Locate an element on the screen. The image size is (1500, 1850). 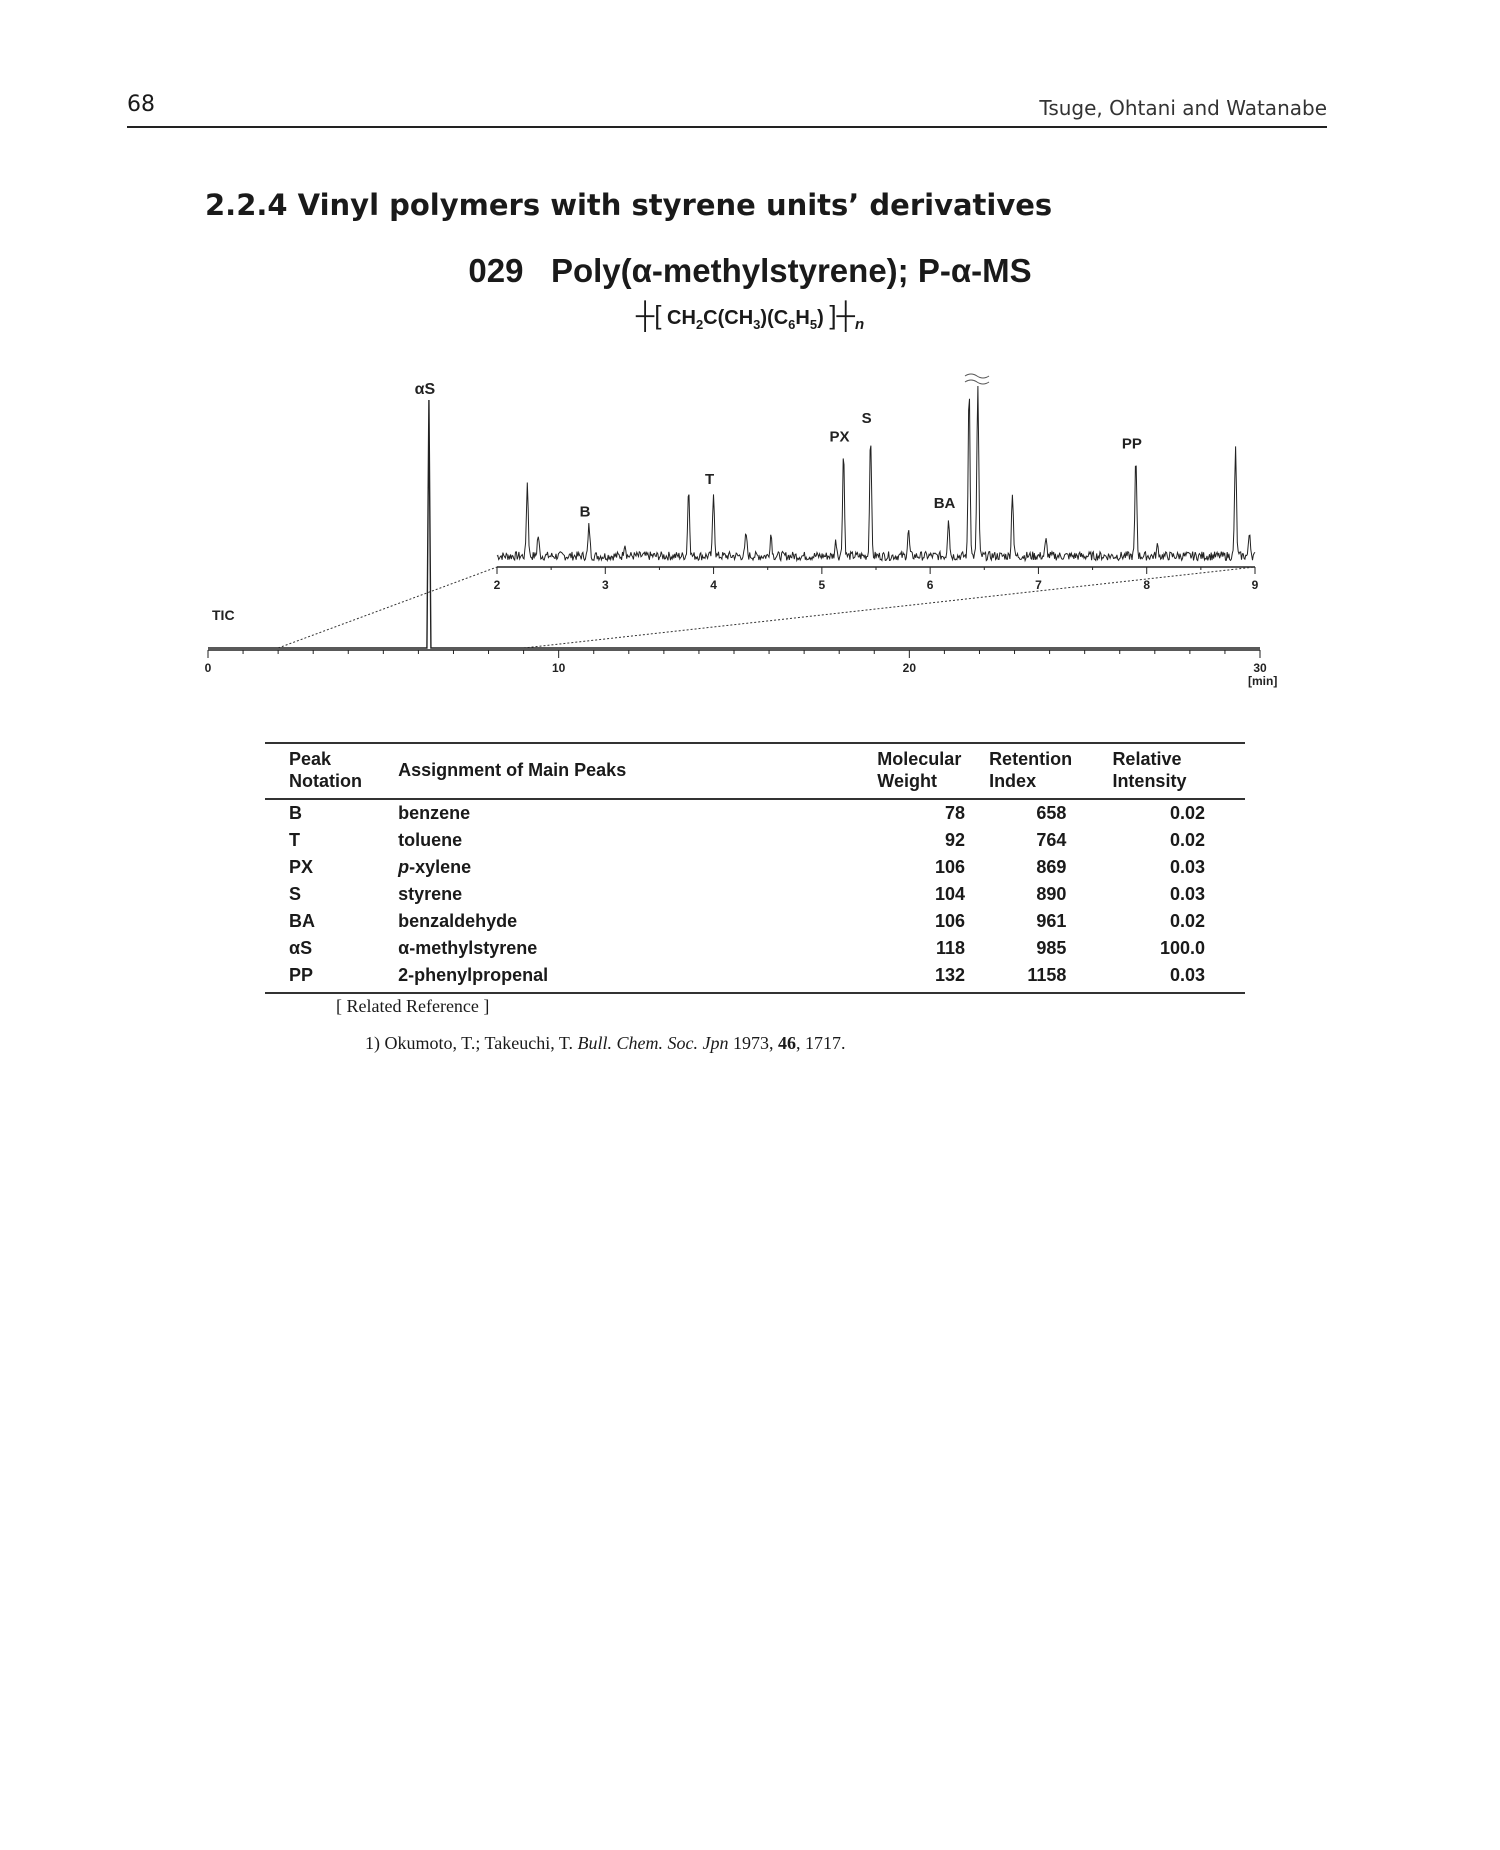
formula-n: n is located at coordinates (859, 324).